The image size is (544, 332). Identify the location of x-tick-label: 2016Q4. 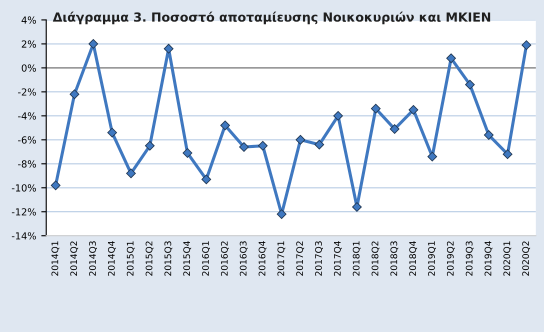
(262, 258).